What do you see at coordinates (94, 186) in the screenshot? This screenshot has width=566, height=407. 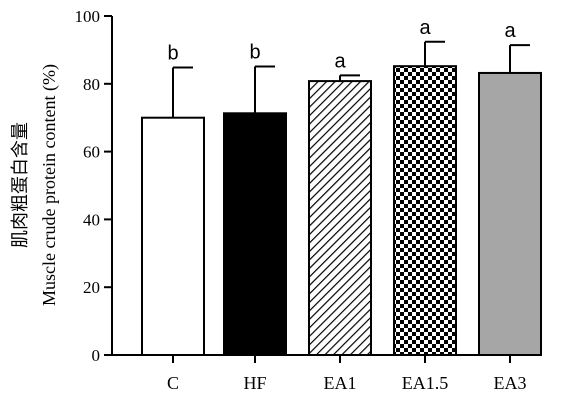 I see `y-axis: 0 20 40 60 80 100` at bounding box center [94, 186].